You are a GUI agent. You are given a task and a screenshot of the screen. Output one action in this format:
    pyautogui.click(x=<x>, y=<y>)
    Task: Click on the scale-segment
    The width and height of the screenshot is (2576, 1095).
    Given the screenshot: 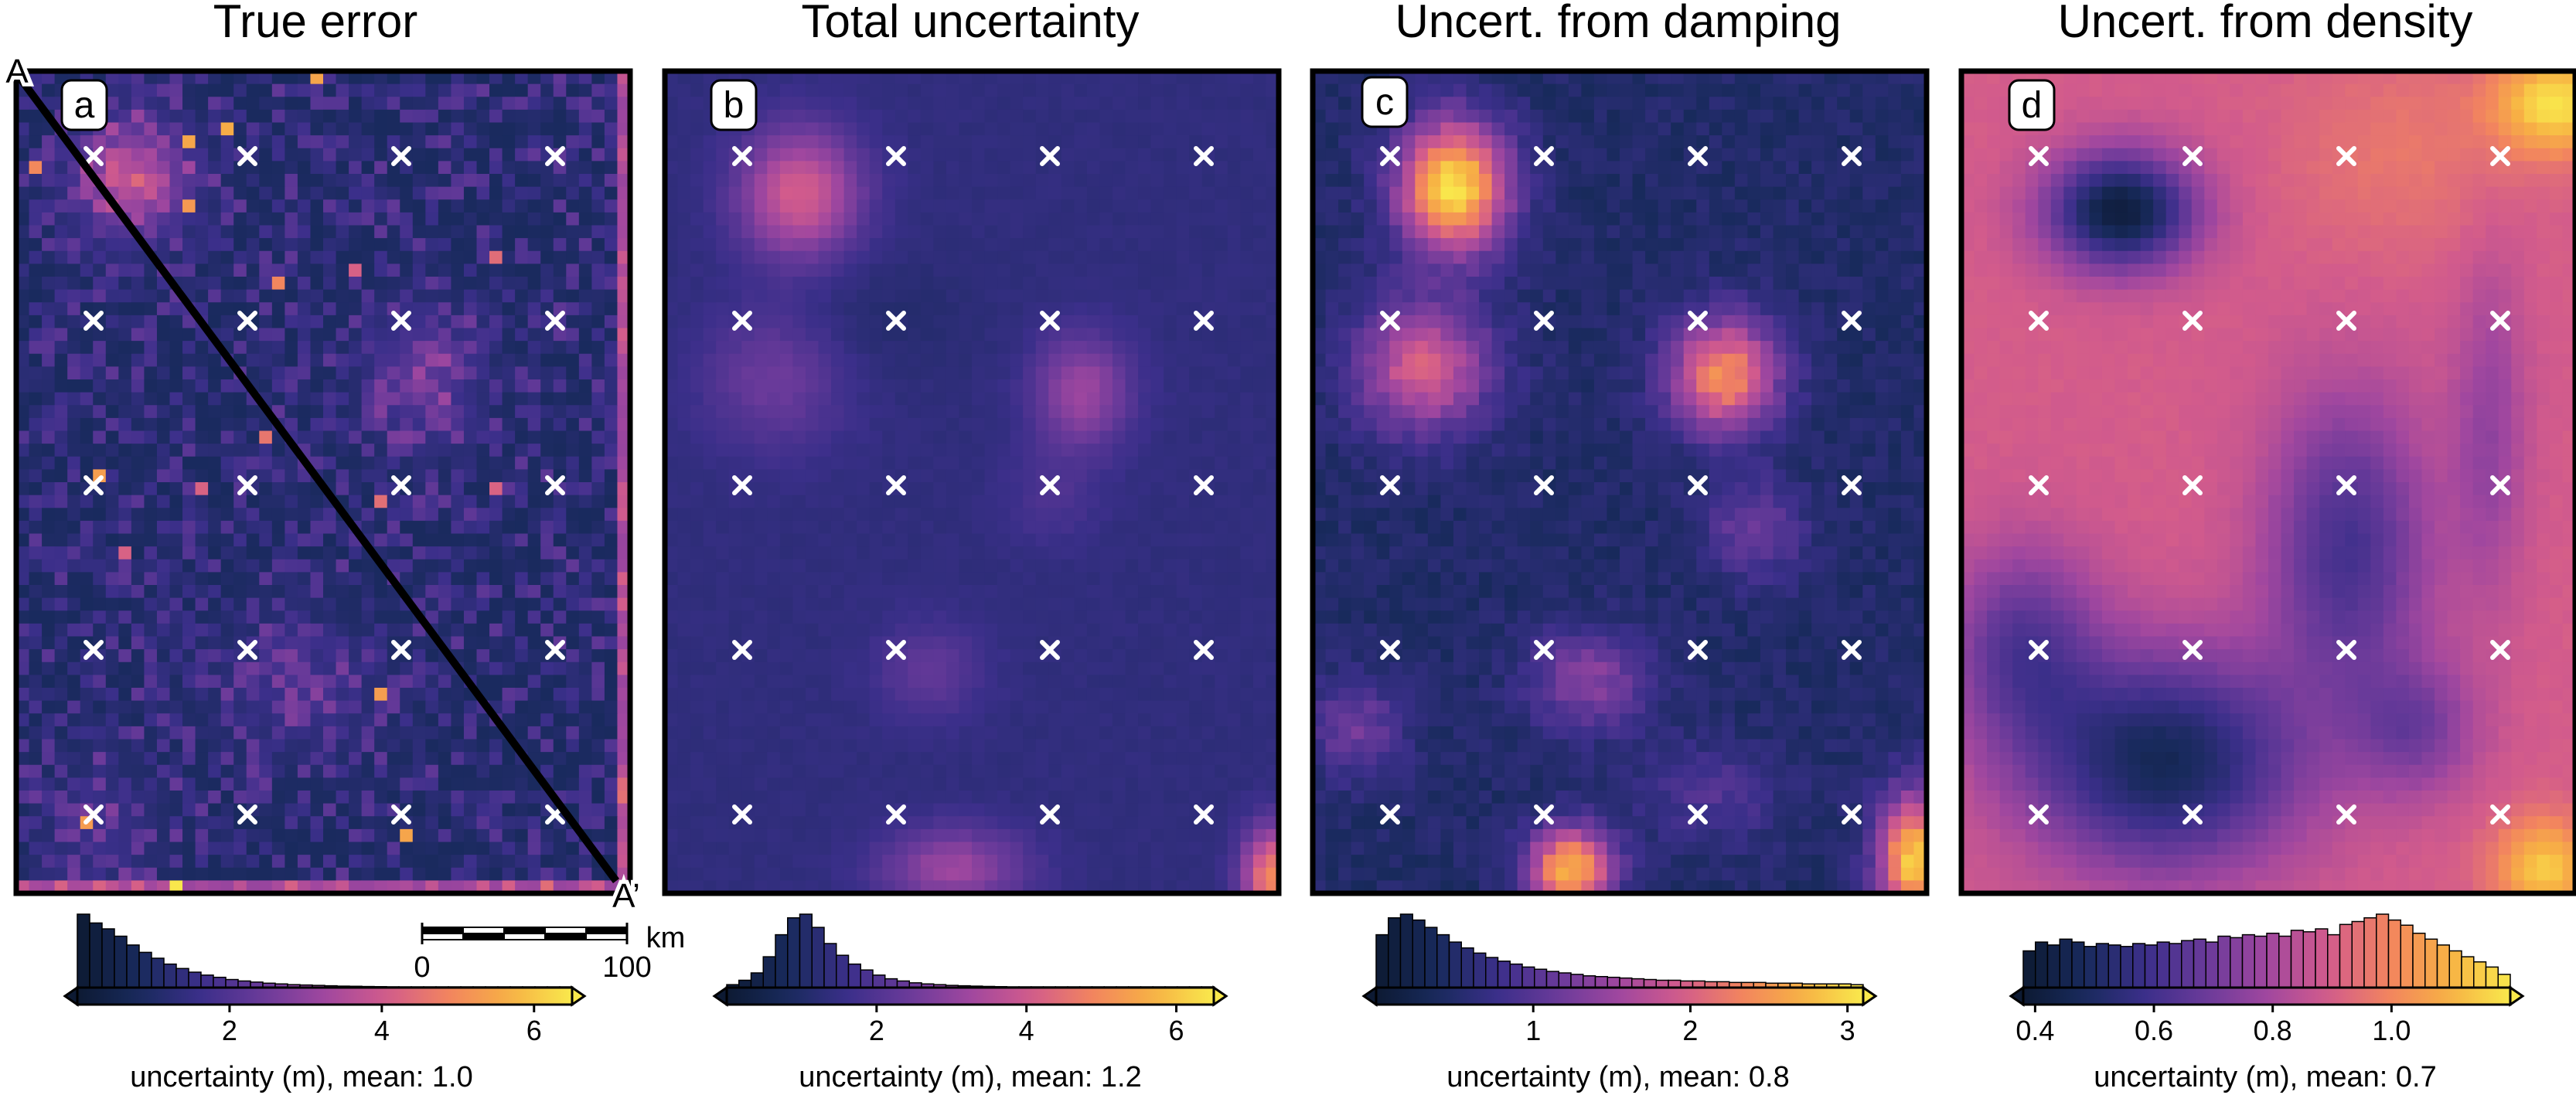 What is the action you would take?
    pyautogui.click(x=565, y=930)
    